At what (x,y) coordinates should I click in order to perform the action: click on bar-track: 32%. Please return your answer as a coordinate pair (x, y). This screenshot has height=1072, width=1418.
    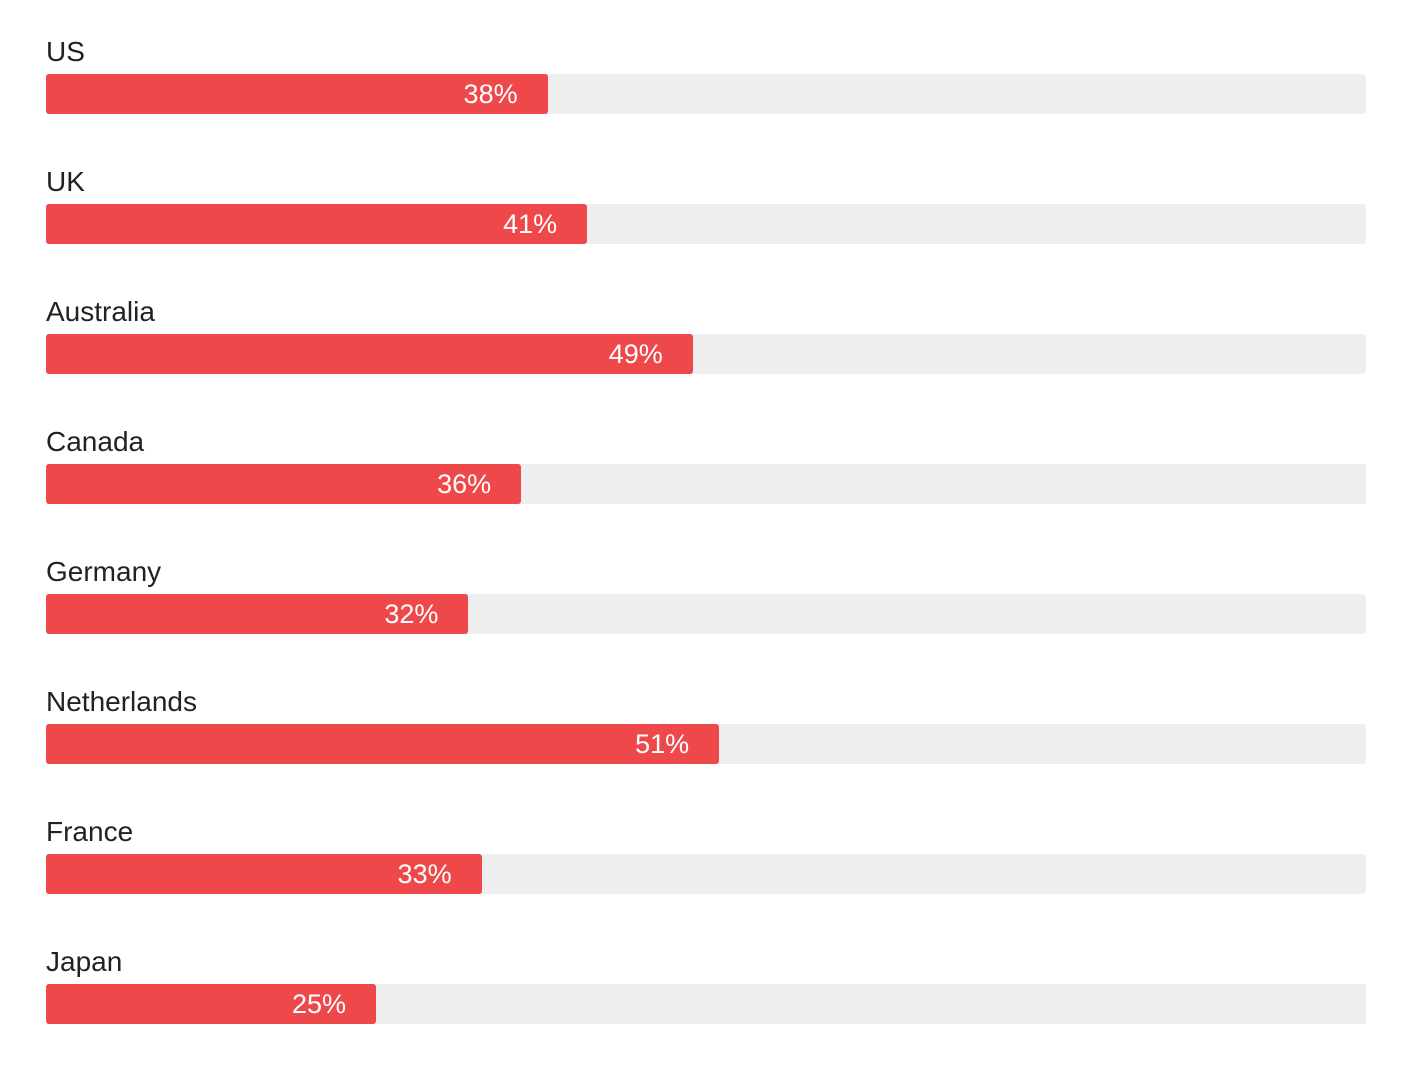
    Looking at the image, I should click on (706, 614).